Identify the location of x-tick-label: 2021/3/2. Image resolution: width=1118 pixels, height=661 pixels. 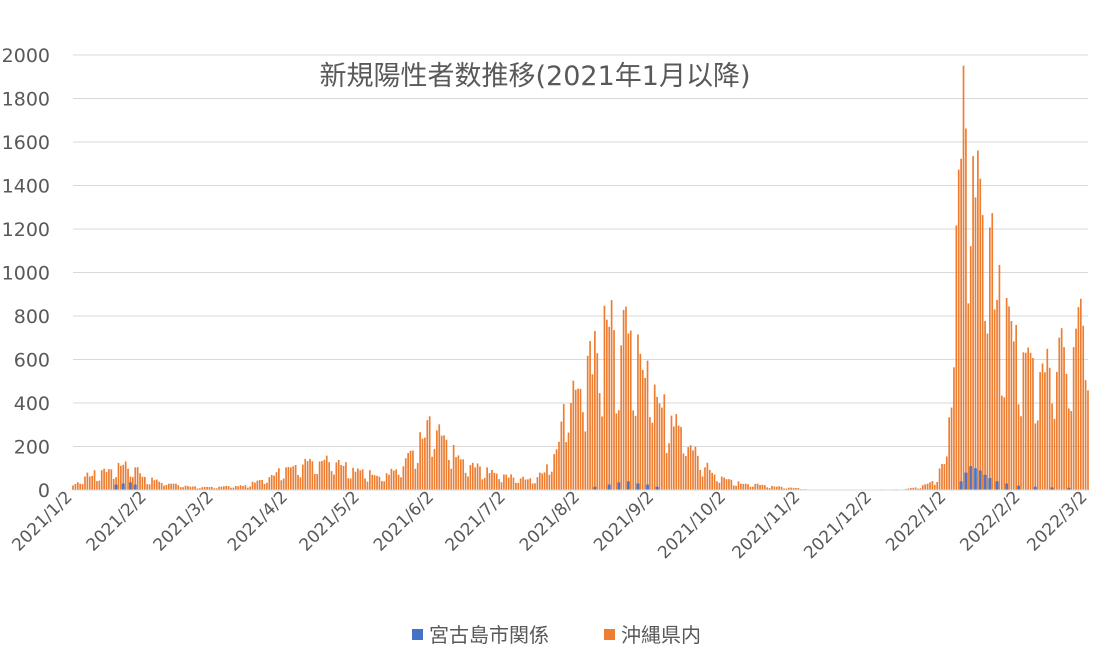
(184, 521).